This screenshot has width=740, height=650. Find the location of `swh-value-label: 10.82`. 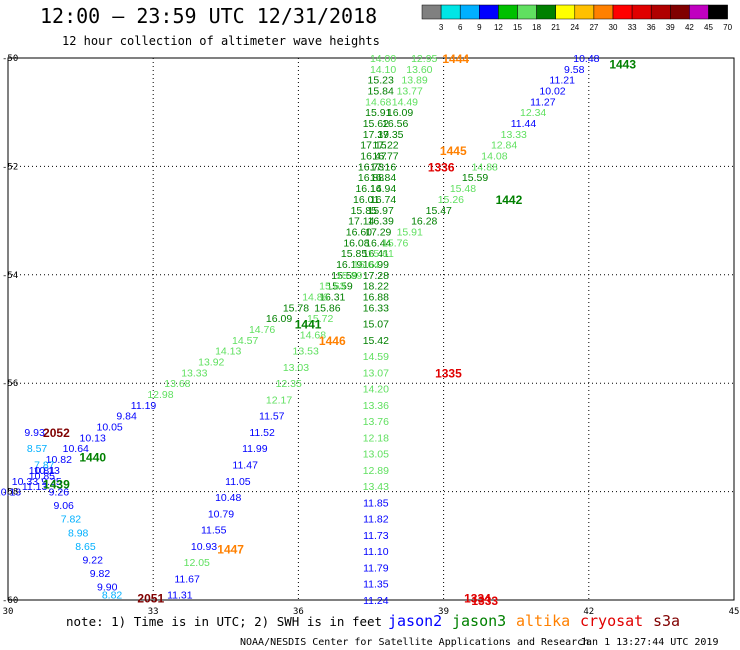

swh-value-label: 10.82 is located at coordinates (59, 460).